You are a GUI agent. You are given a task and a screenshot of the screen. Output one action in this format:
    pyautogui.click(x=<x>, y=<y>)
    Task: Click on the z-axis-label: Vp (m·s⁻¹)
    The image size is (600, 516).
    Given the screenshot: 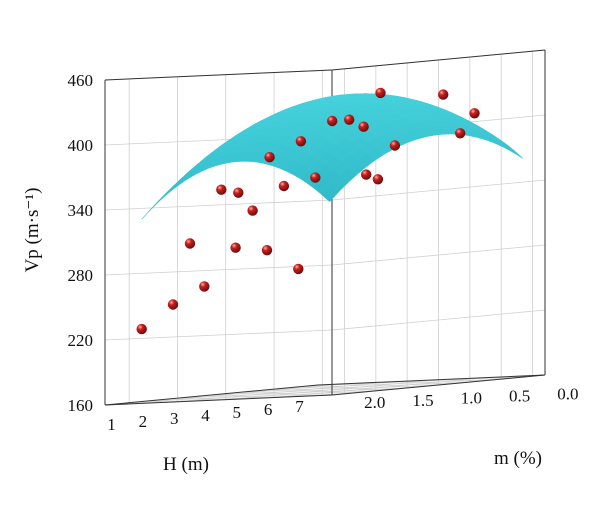 What is the action you would take?
    pyautogui.click(x=32, y=230)
    